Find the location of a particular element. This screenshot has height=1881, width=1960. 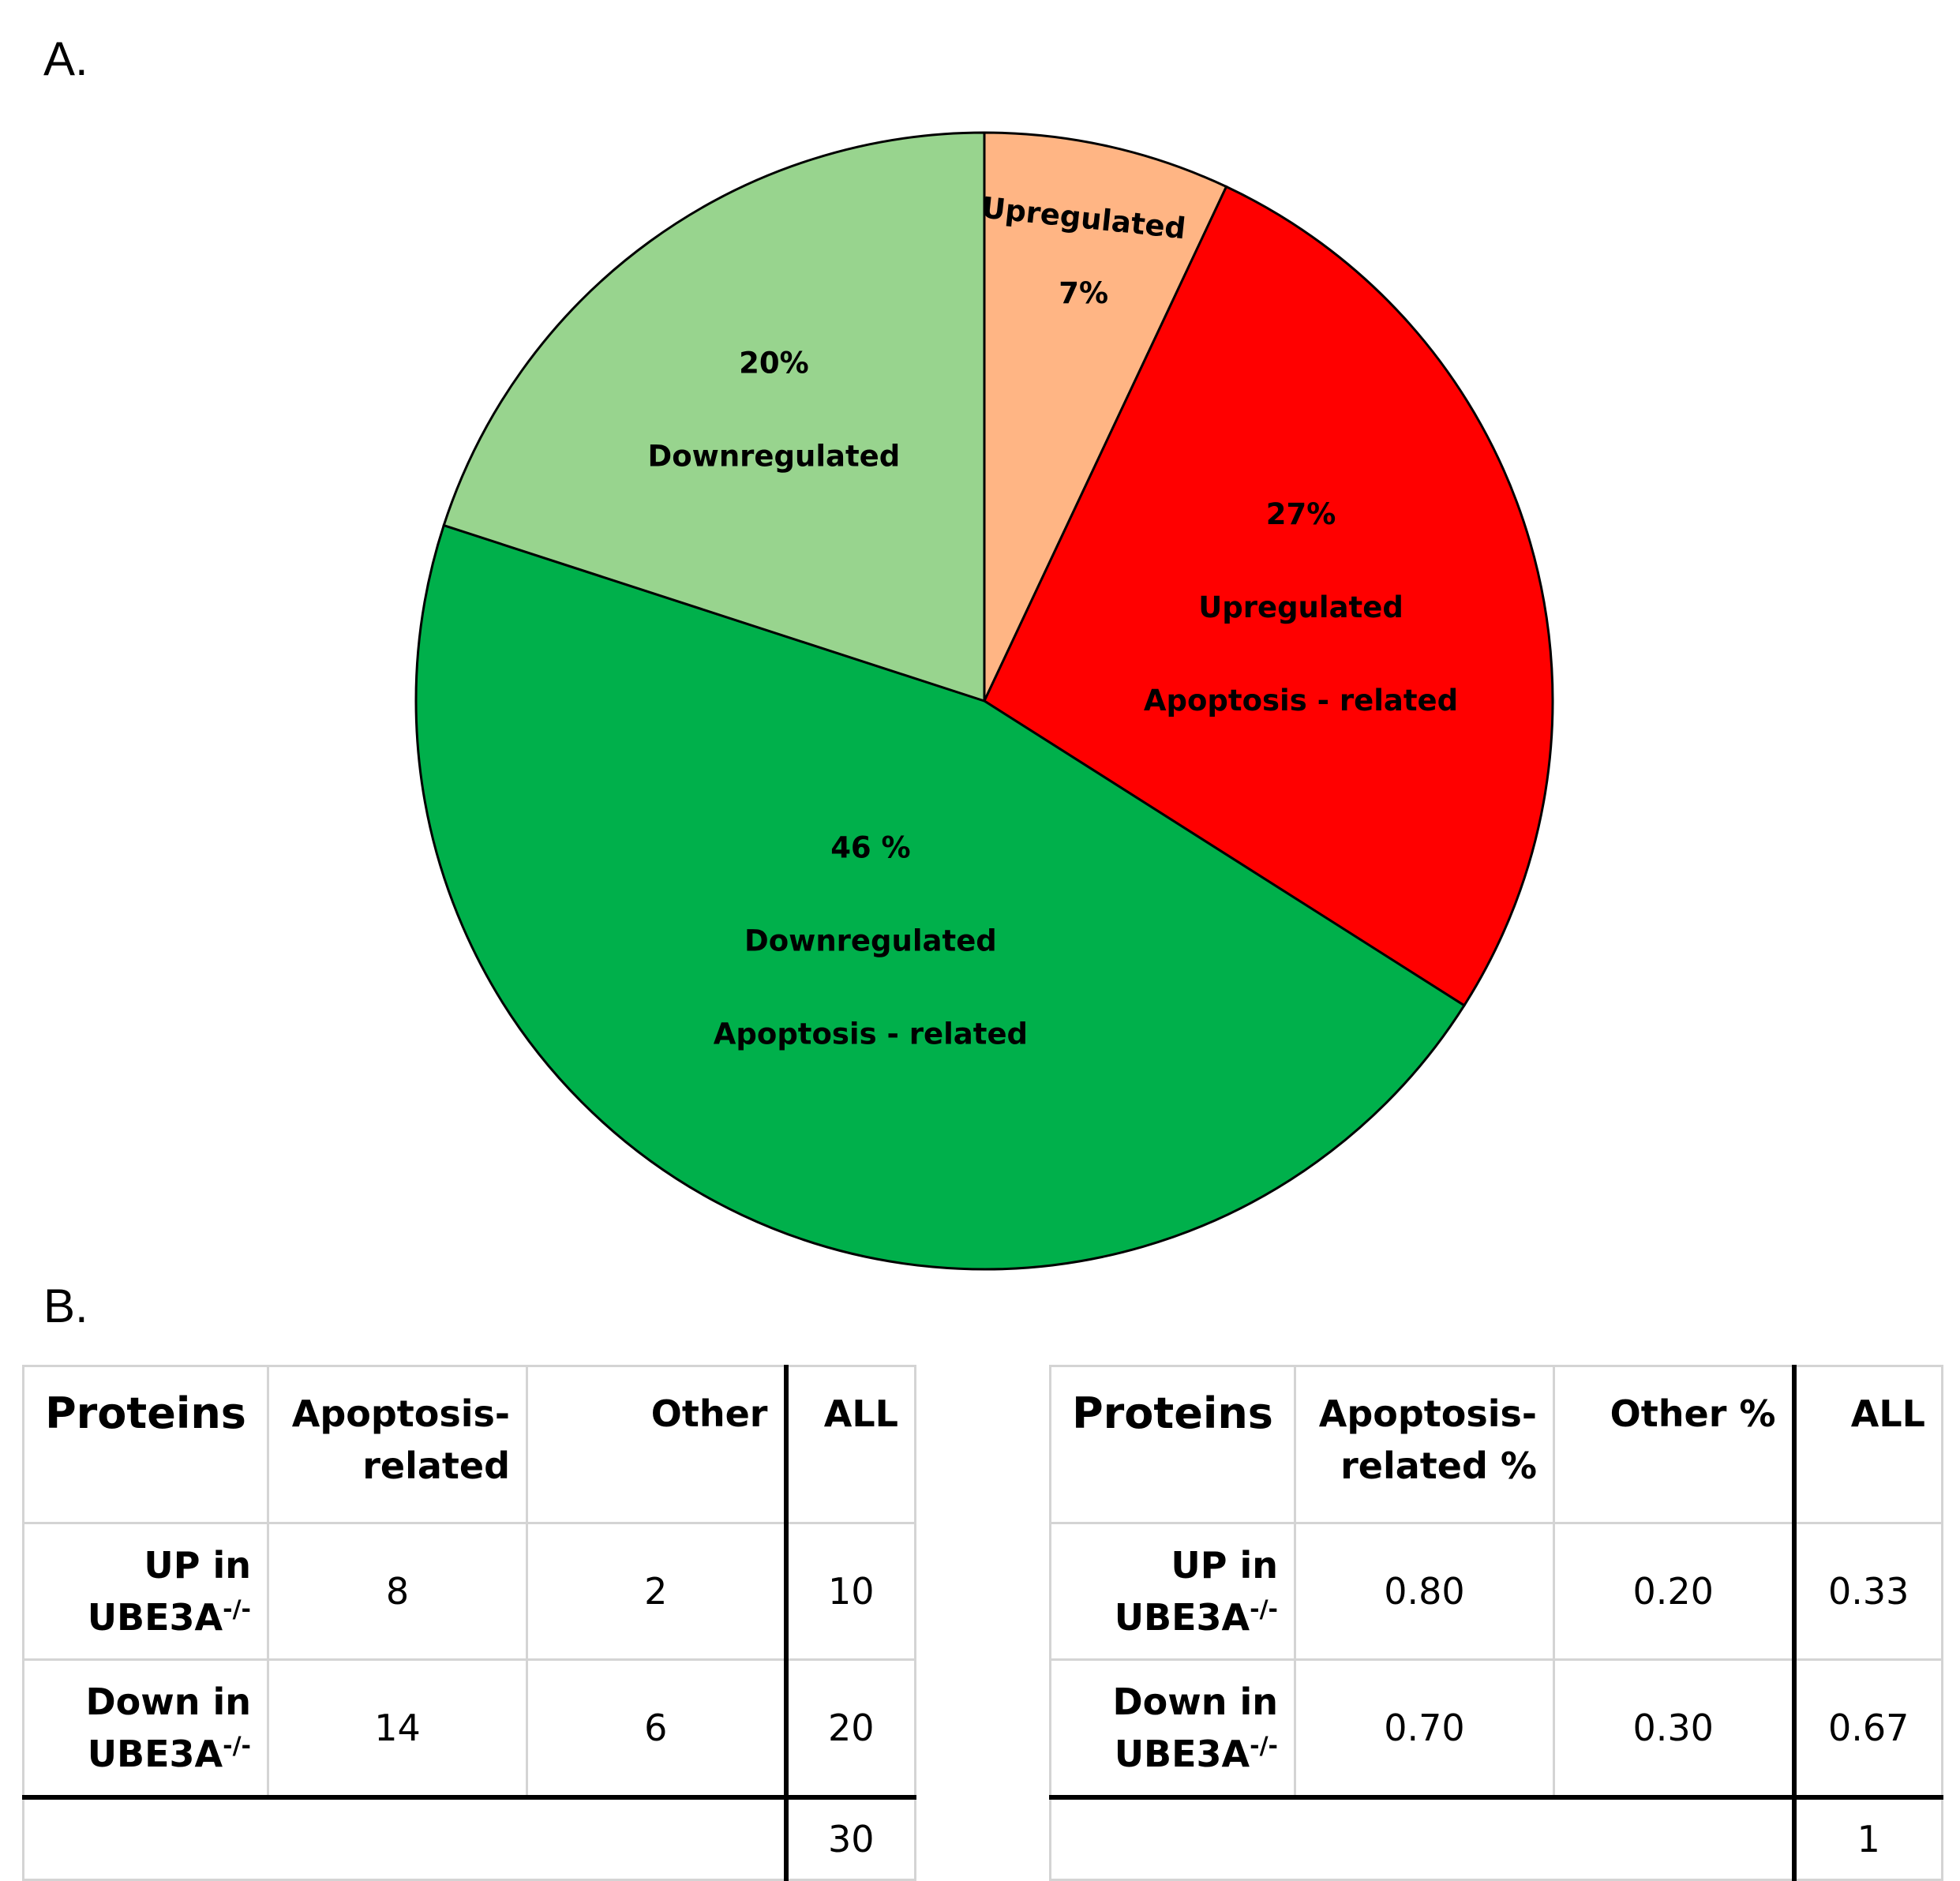

table-row: UP in UBE3A-/- 0.80 0.20 0.33 is located at coordinates (1496, 1591).